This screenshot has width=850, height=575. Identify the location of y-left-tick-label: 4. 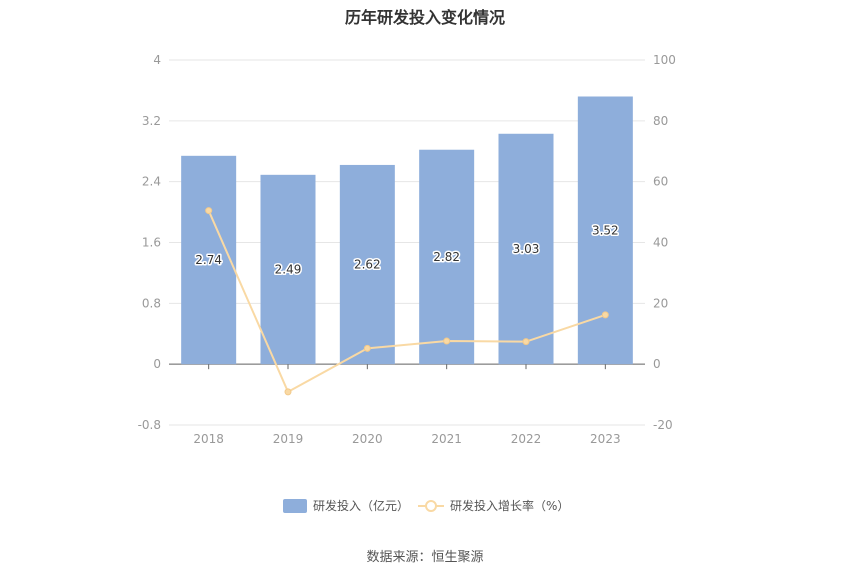
(157, 60).